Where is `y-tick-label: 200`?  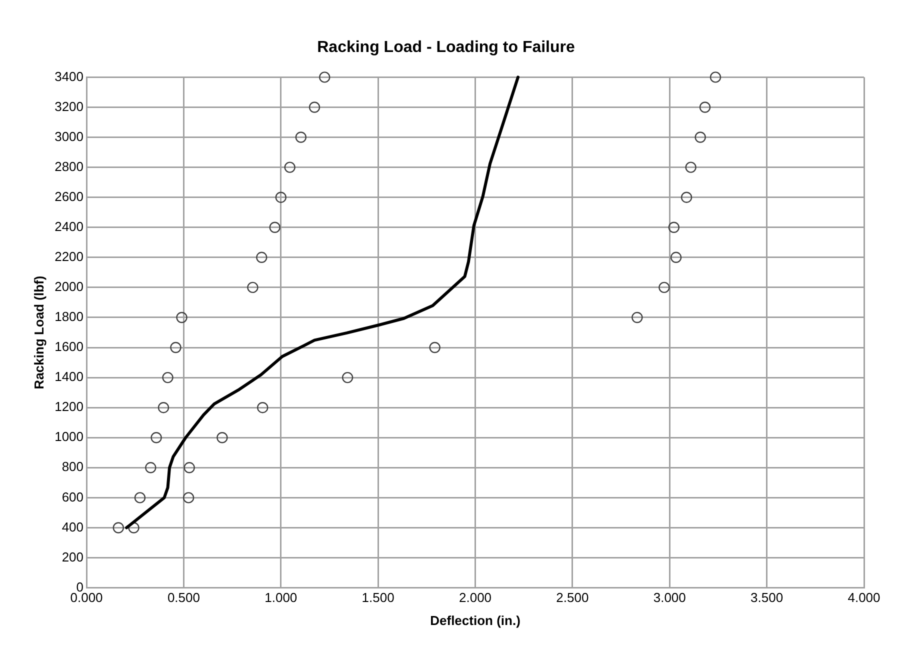 y-tick-label: 200 is located at coordinates (73, 556).